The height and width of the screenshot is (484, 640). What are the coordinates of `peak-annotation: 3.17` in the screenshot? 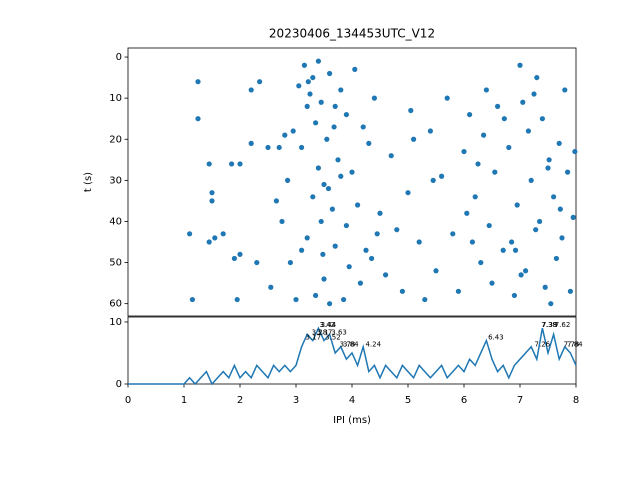 It's located at (314, 337).